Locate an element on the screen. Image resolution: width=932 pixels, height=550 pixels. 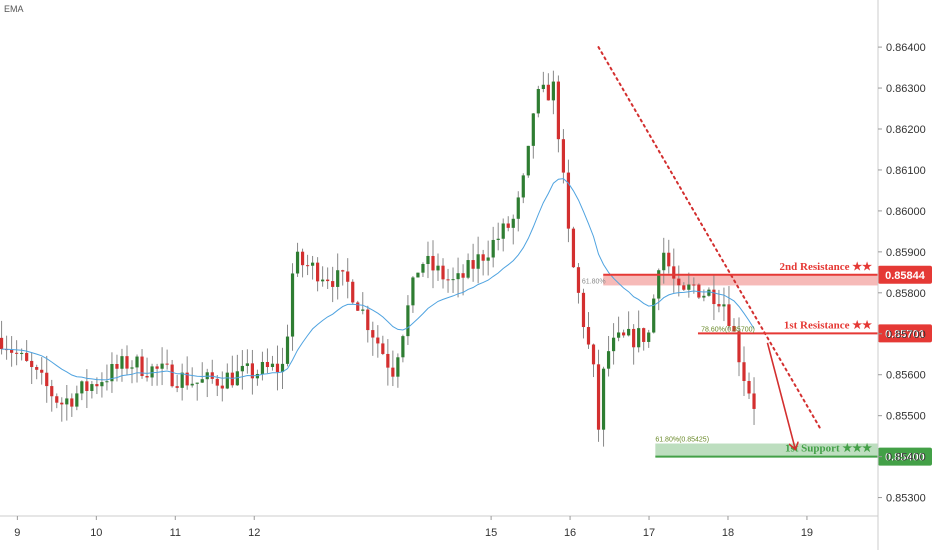
level-badge-value: 0.85701 is located at coordinates (905, 334).